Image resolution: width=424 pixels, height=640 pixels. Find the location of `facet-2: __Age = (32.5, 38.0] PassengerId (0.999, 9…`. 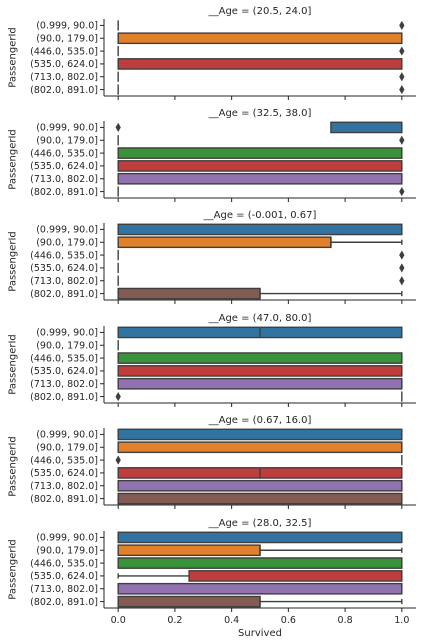

facet-2: __Age = (32.5, 38.0] PassengerId (0.999, 9… is located at coordinates (212, 155).